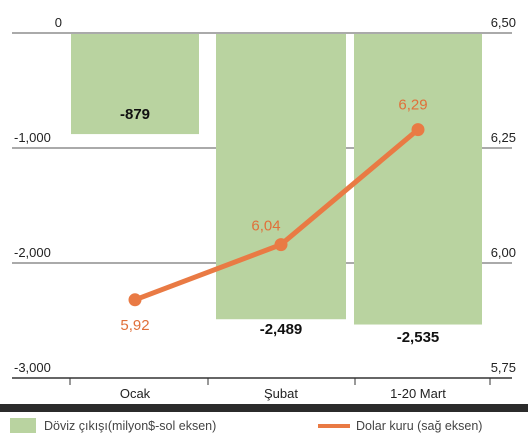 This screenshot has width=528, height=441. Describe the element at coordinates (32, 252) in the screenshot. I see `left-tick-label: -2,000` at that location.